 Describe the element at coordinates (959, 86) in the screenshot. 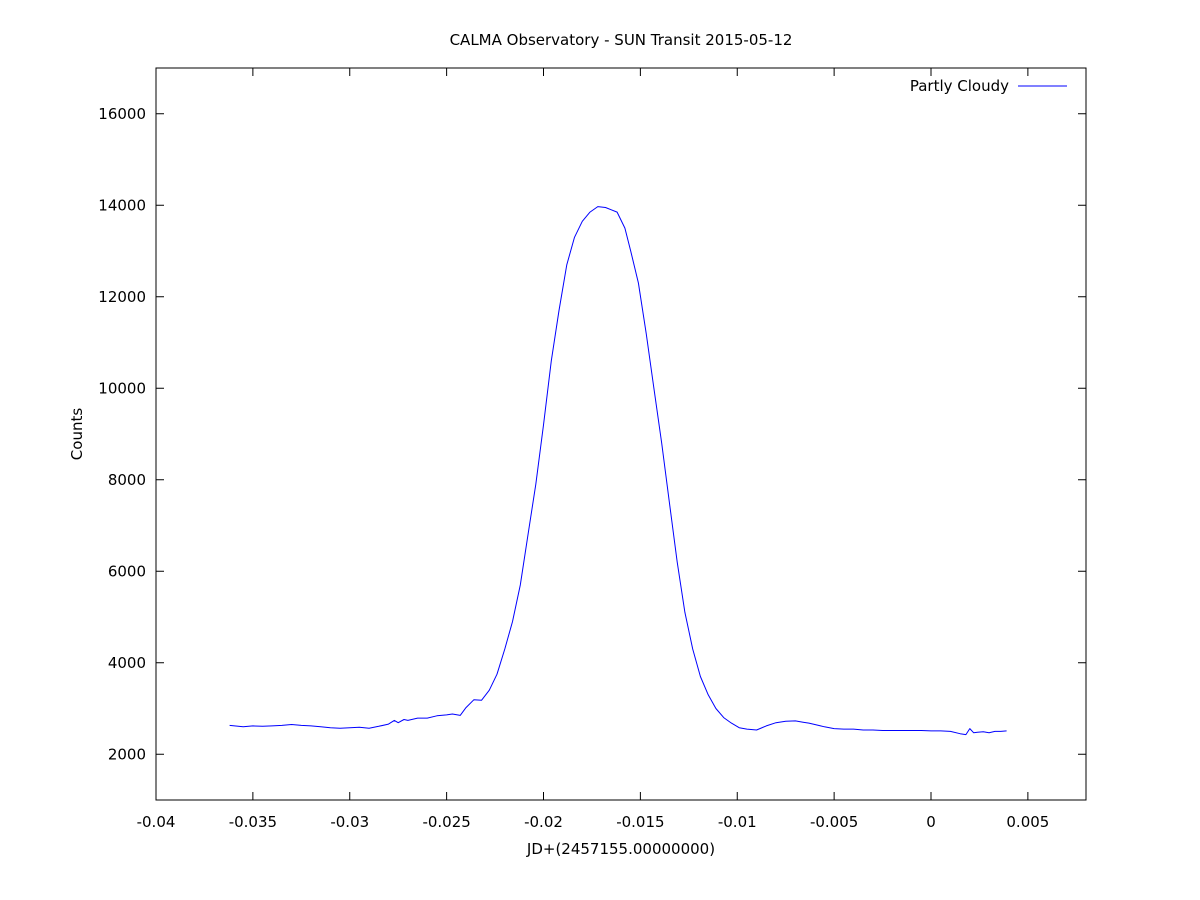

I see `legend-label-partly-cloudy: Partly Cloudy` at that location.